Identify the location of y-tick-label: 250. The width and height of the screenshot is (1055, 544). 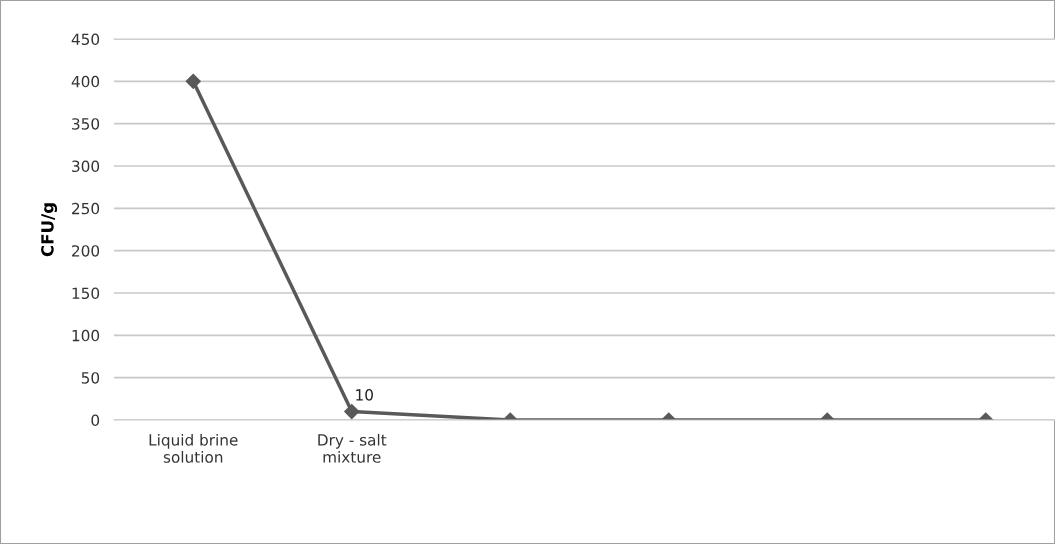
(86, 208).